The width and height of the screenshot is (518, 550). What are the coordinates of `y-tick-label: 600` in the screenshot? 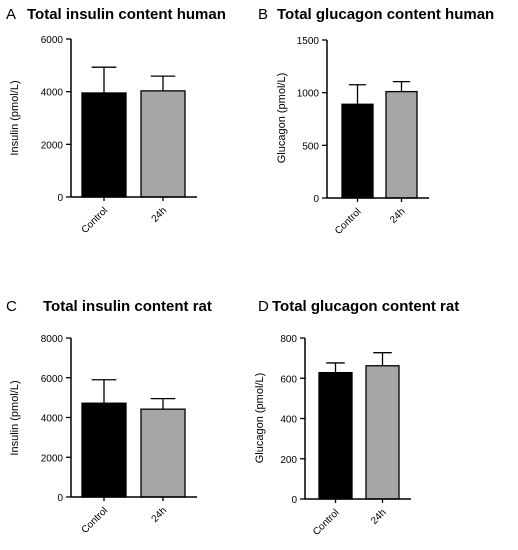 It's located at (288, 379).